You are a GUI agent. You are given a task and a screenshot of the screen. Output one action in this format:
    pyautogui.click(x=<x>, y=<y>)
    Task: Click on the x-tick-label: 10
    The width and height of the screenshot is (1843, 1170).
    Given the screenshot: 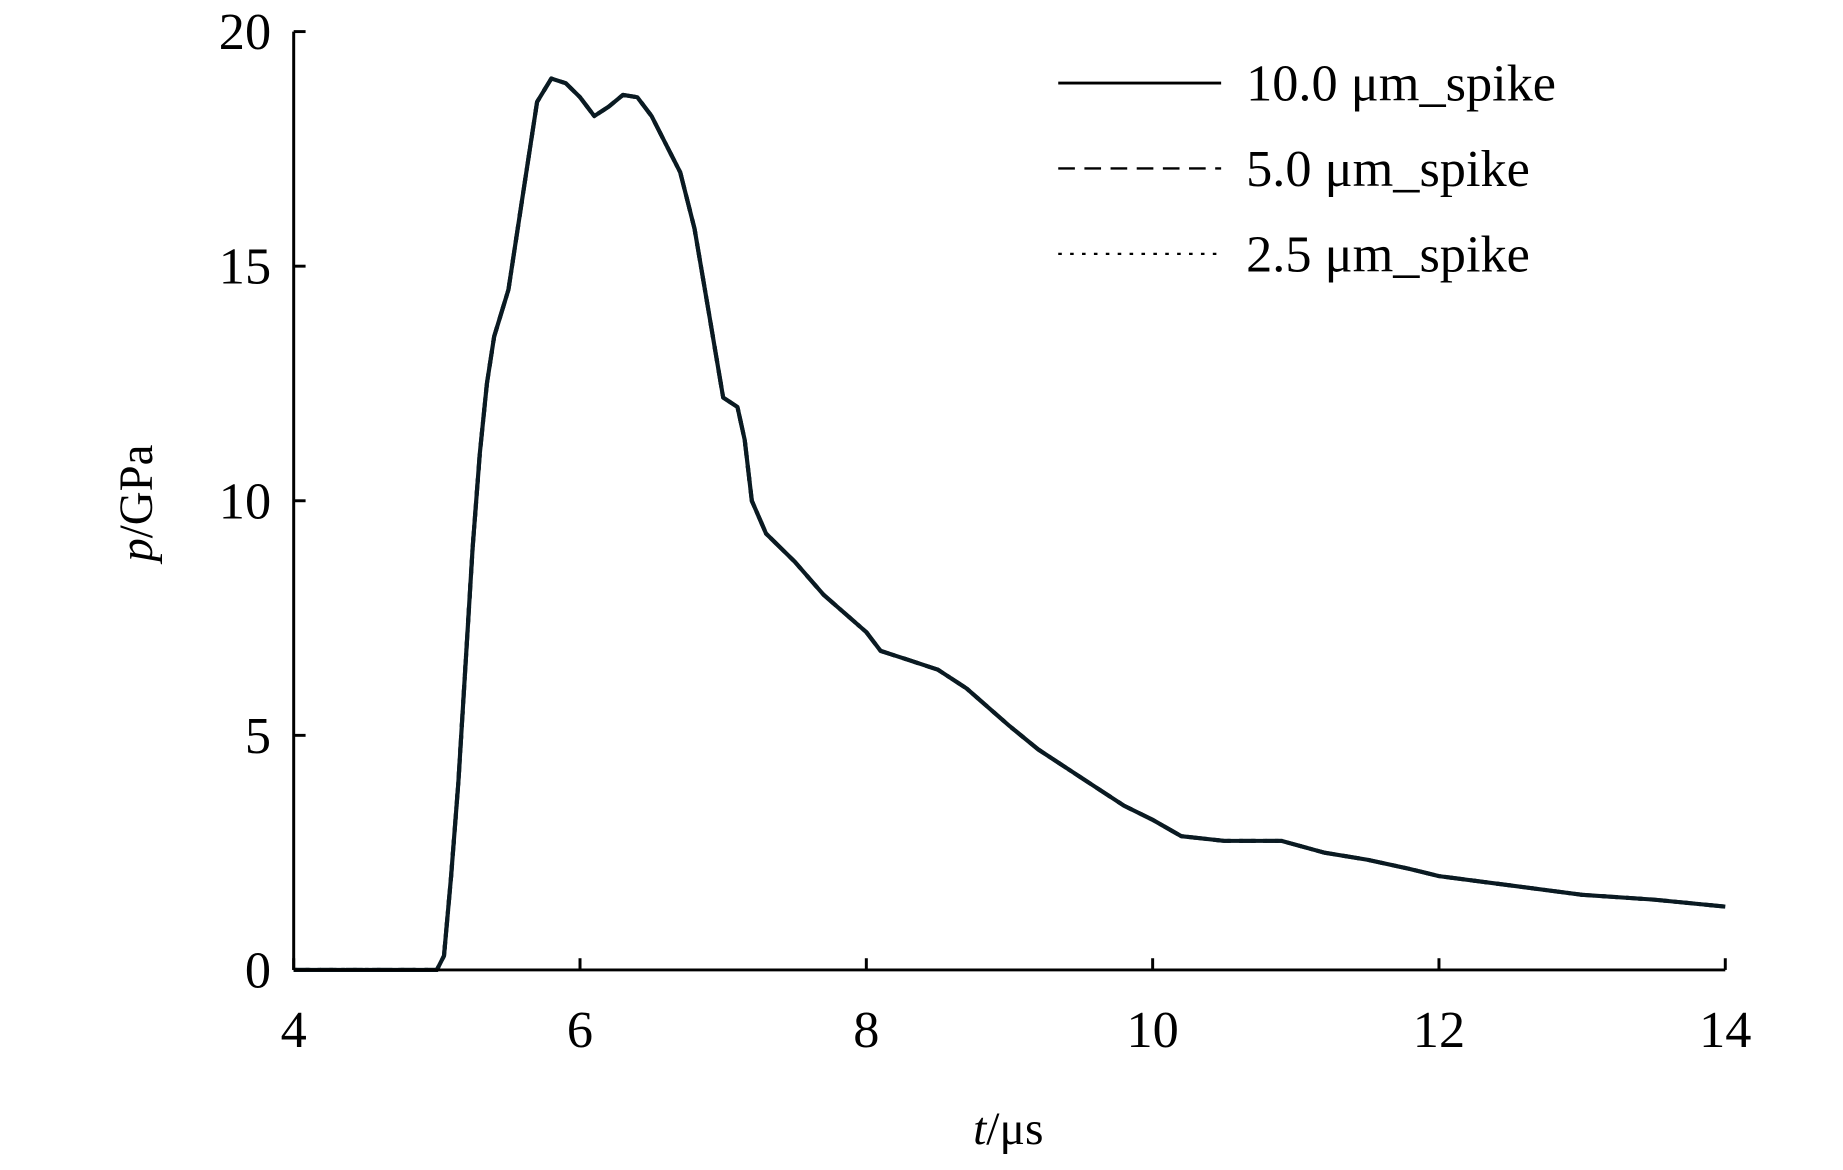 What is the action you would take?
    pyautogui.click(x=1152, y=1031)
    